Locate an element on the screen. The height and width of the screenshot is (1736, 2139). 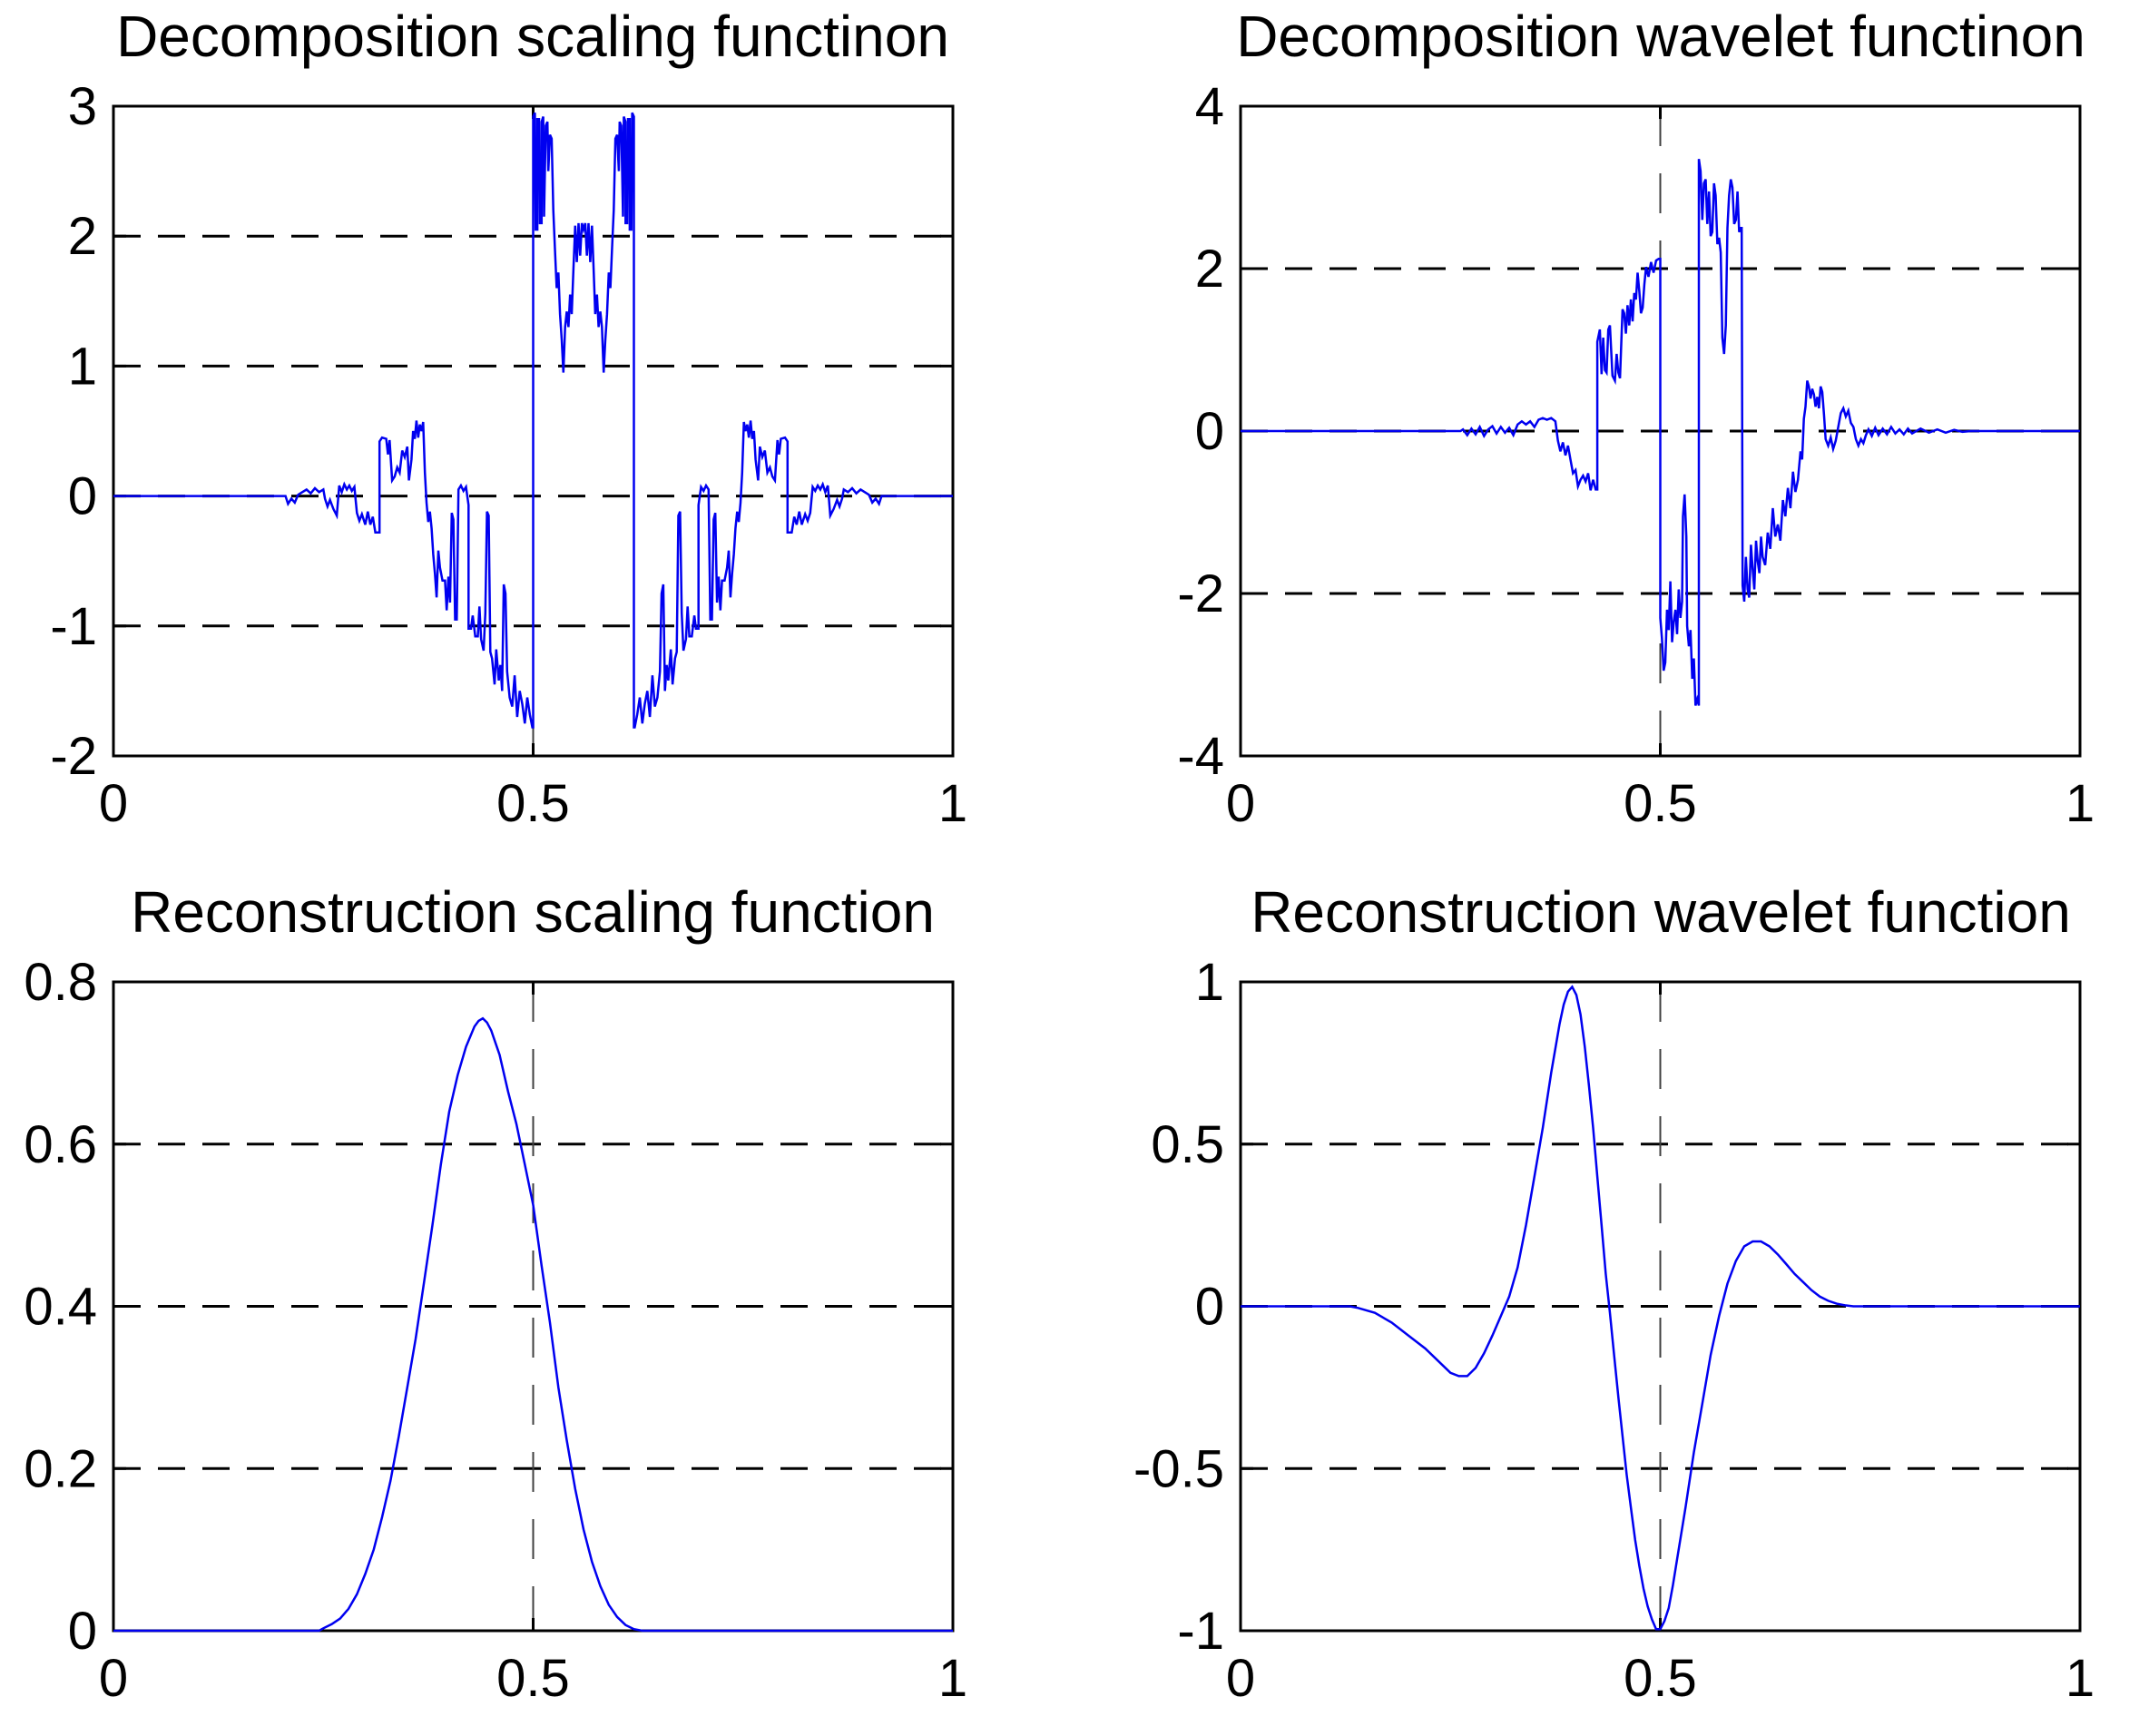
y-tick-label: 0.8 is located at coordinates (60, 983).